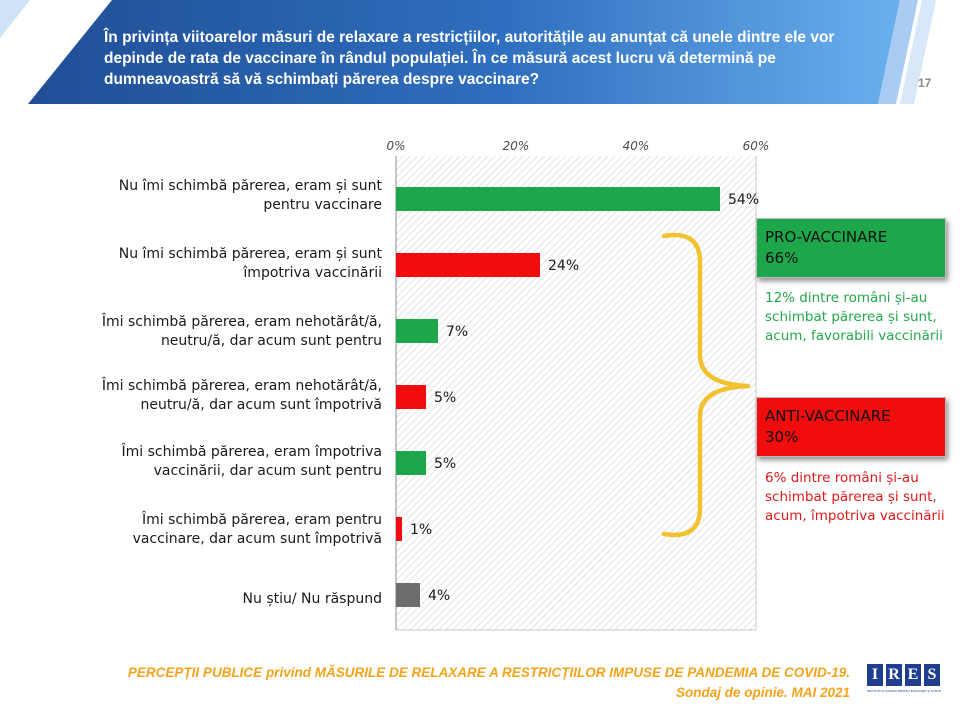 Image resolution: width=960 pixels, height=720 pixels. Describe the element at coordinates (322, 205) in the screenshot. I see `category-label-line: pentru vaccinare` at that location.